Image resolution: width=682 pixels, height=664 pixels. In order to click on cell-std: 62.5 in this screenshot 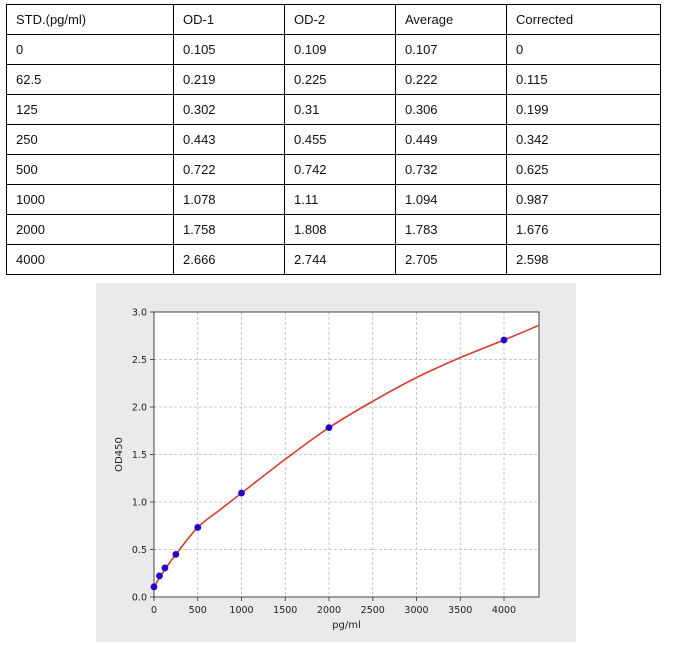, I will do `click(90, 79)`.